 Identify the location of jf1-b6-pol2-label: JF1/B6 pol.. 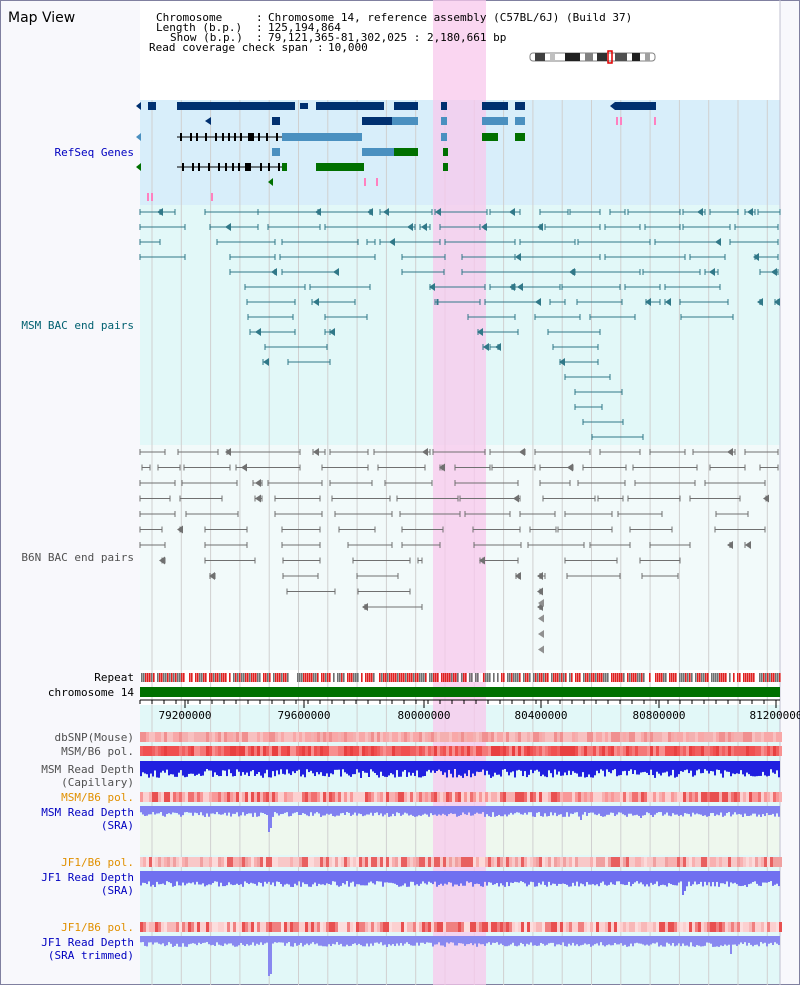
(97, 927).